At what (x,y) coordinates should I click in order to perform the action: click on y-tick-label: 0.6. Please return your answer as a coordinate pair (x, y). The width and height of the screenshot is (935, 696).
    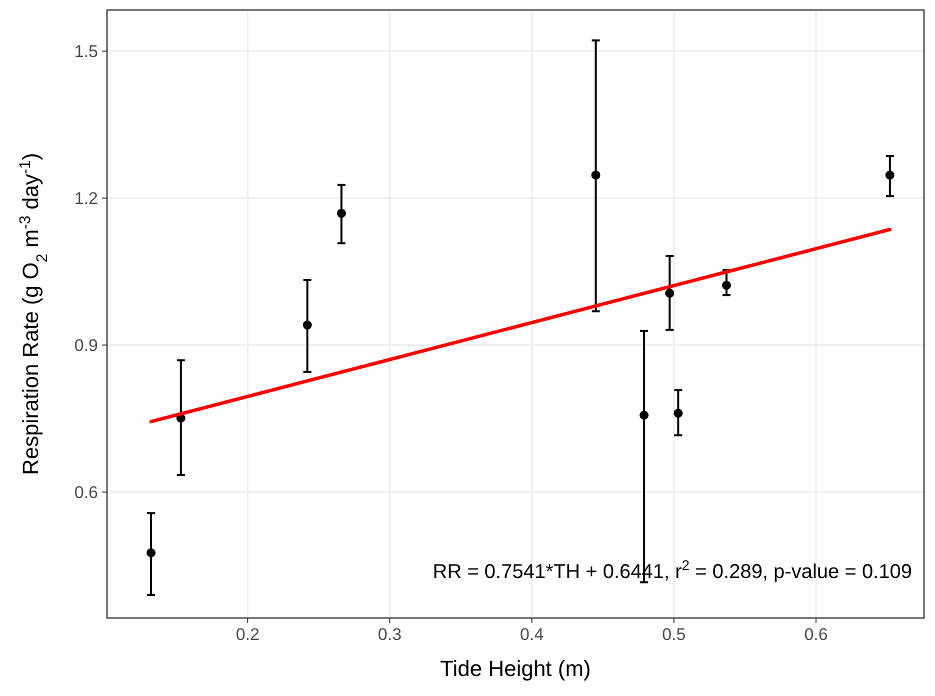
    Looking at the image, I should click on (86, 492).